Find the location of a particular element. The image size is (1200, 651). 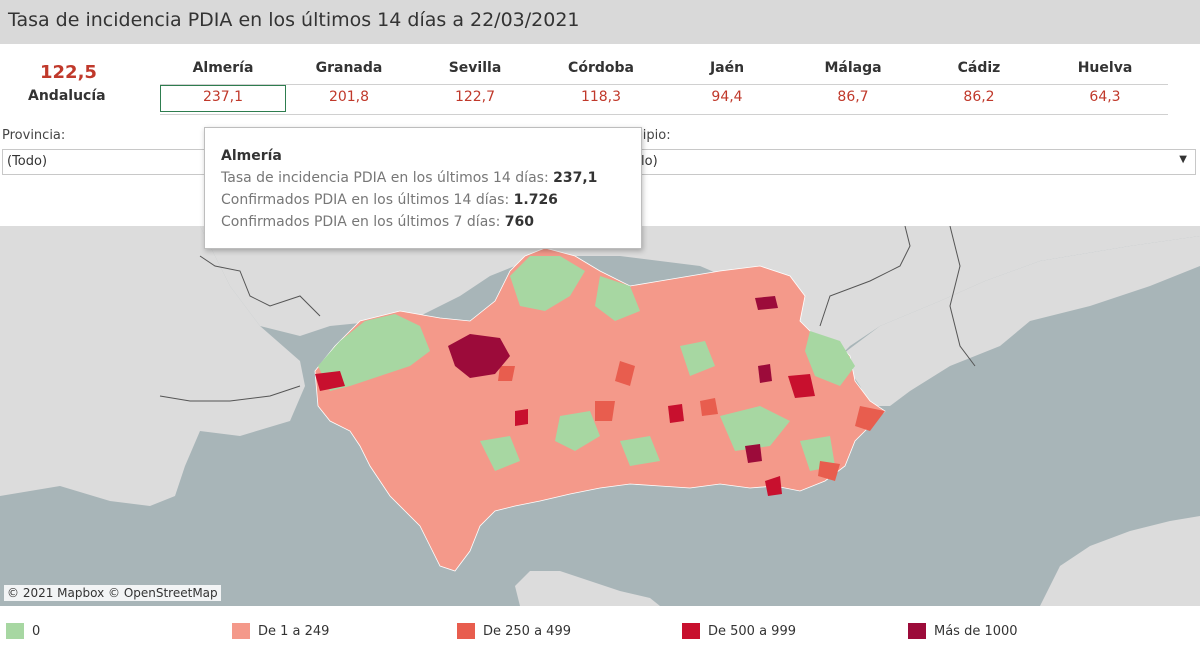

selection-box is located at coordinates (223, 98).